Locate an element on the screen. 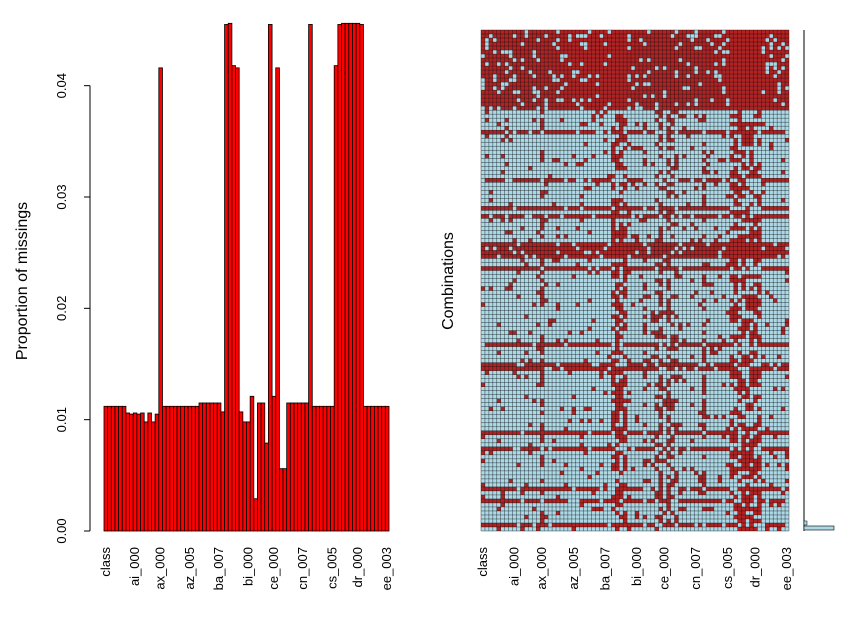  x-tick-label: ai_000 is located at coordinates (514, 566).